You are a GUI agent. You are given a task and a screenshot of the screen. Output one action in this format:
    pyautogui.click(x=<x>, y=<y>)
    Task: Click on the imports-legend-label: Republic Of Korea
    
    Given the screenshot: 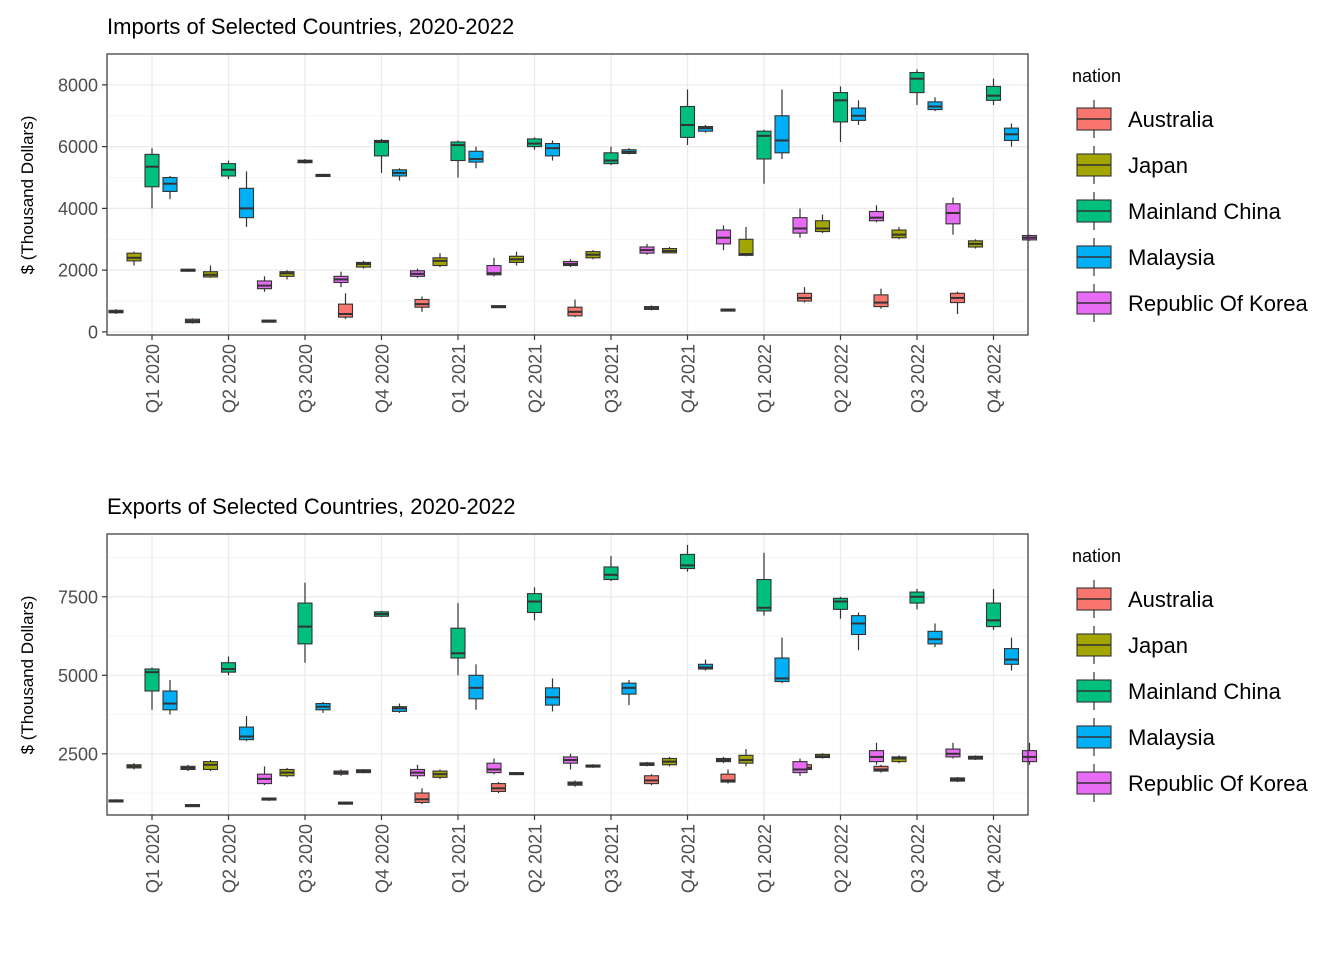 What is the action you would take?
    pyautogui.click(x=1218, y=303)
    